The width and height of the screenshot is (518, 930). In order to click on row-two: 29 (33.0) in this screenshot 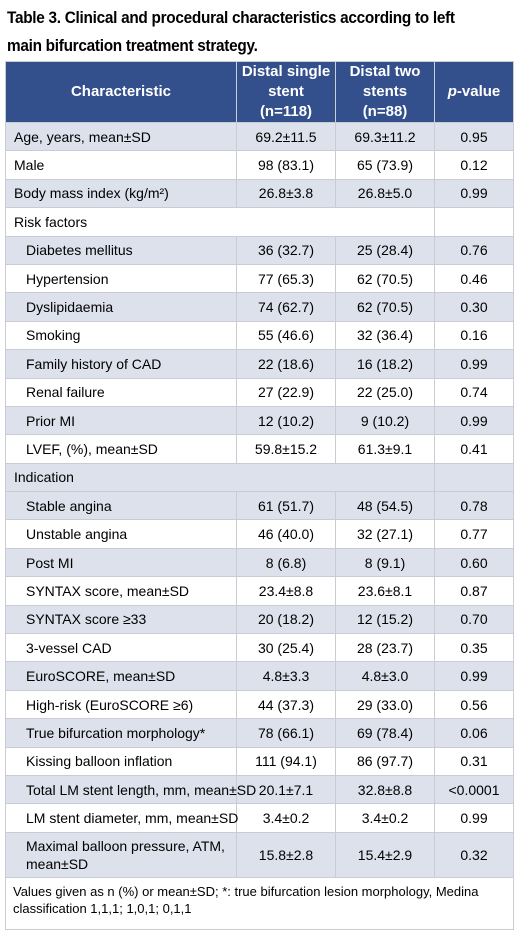, I will do `click(385, 704)`.